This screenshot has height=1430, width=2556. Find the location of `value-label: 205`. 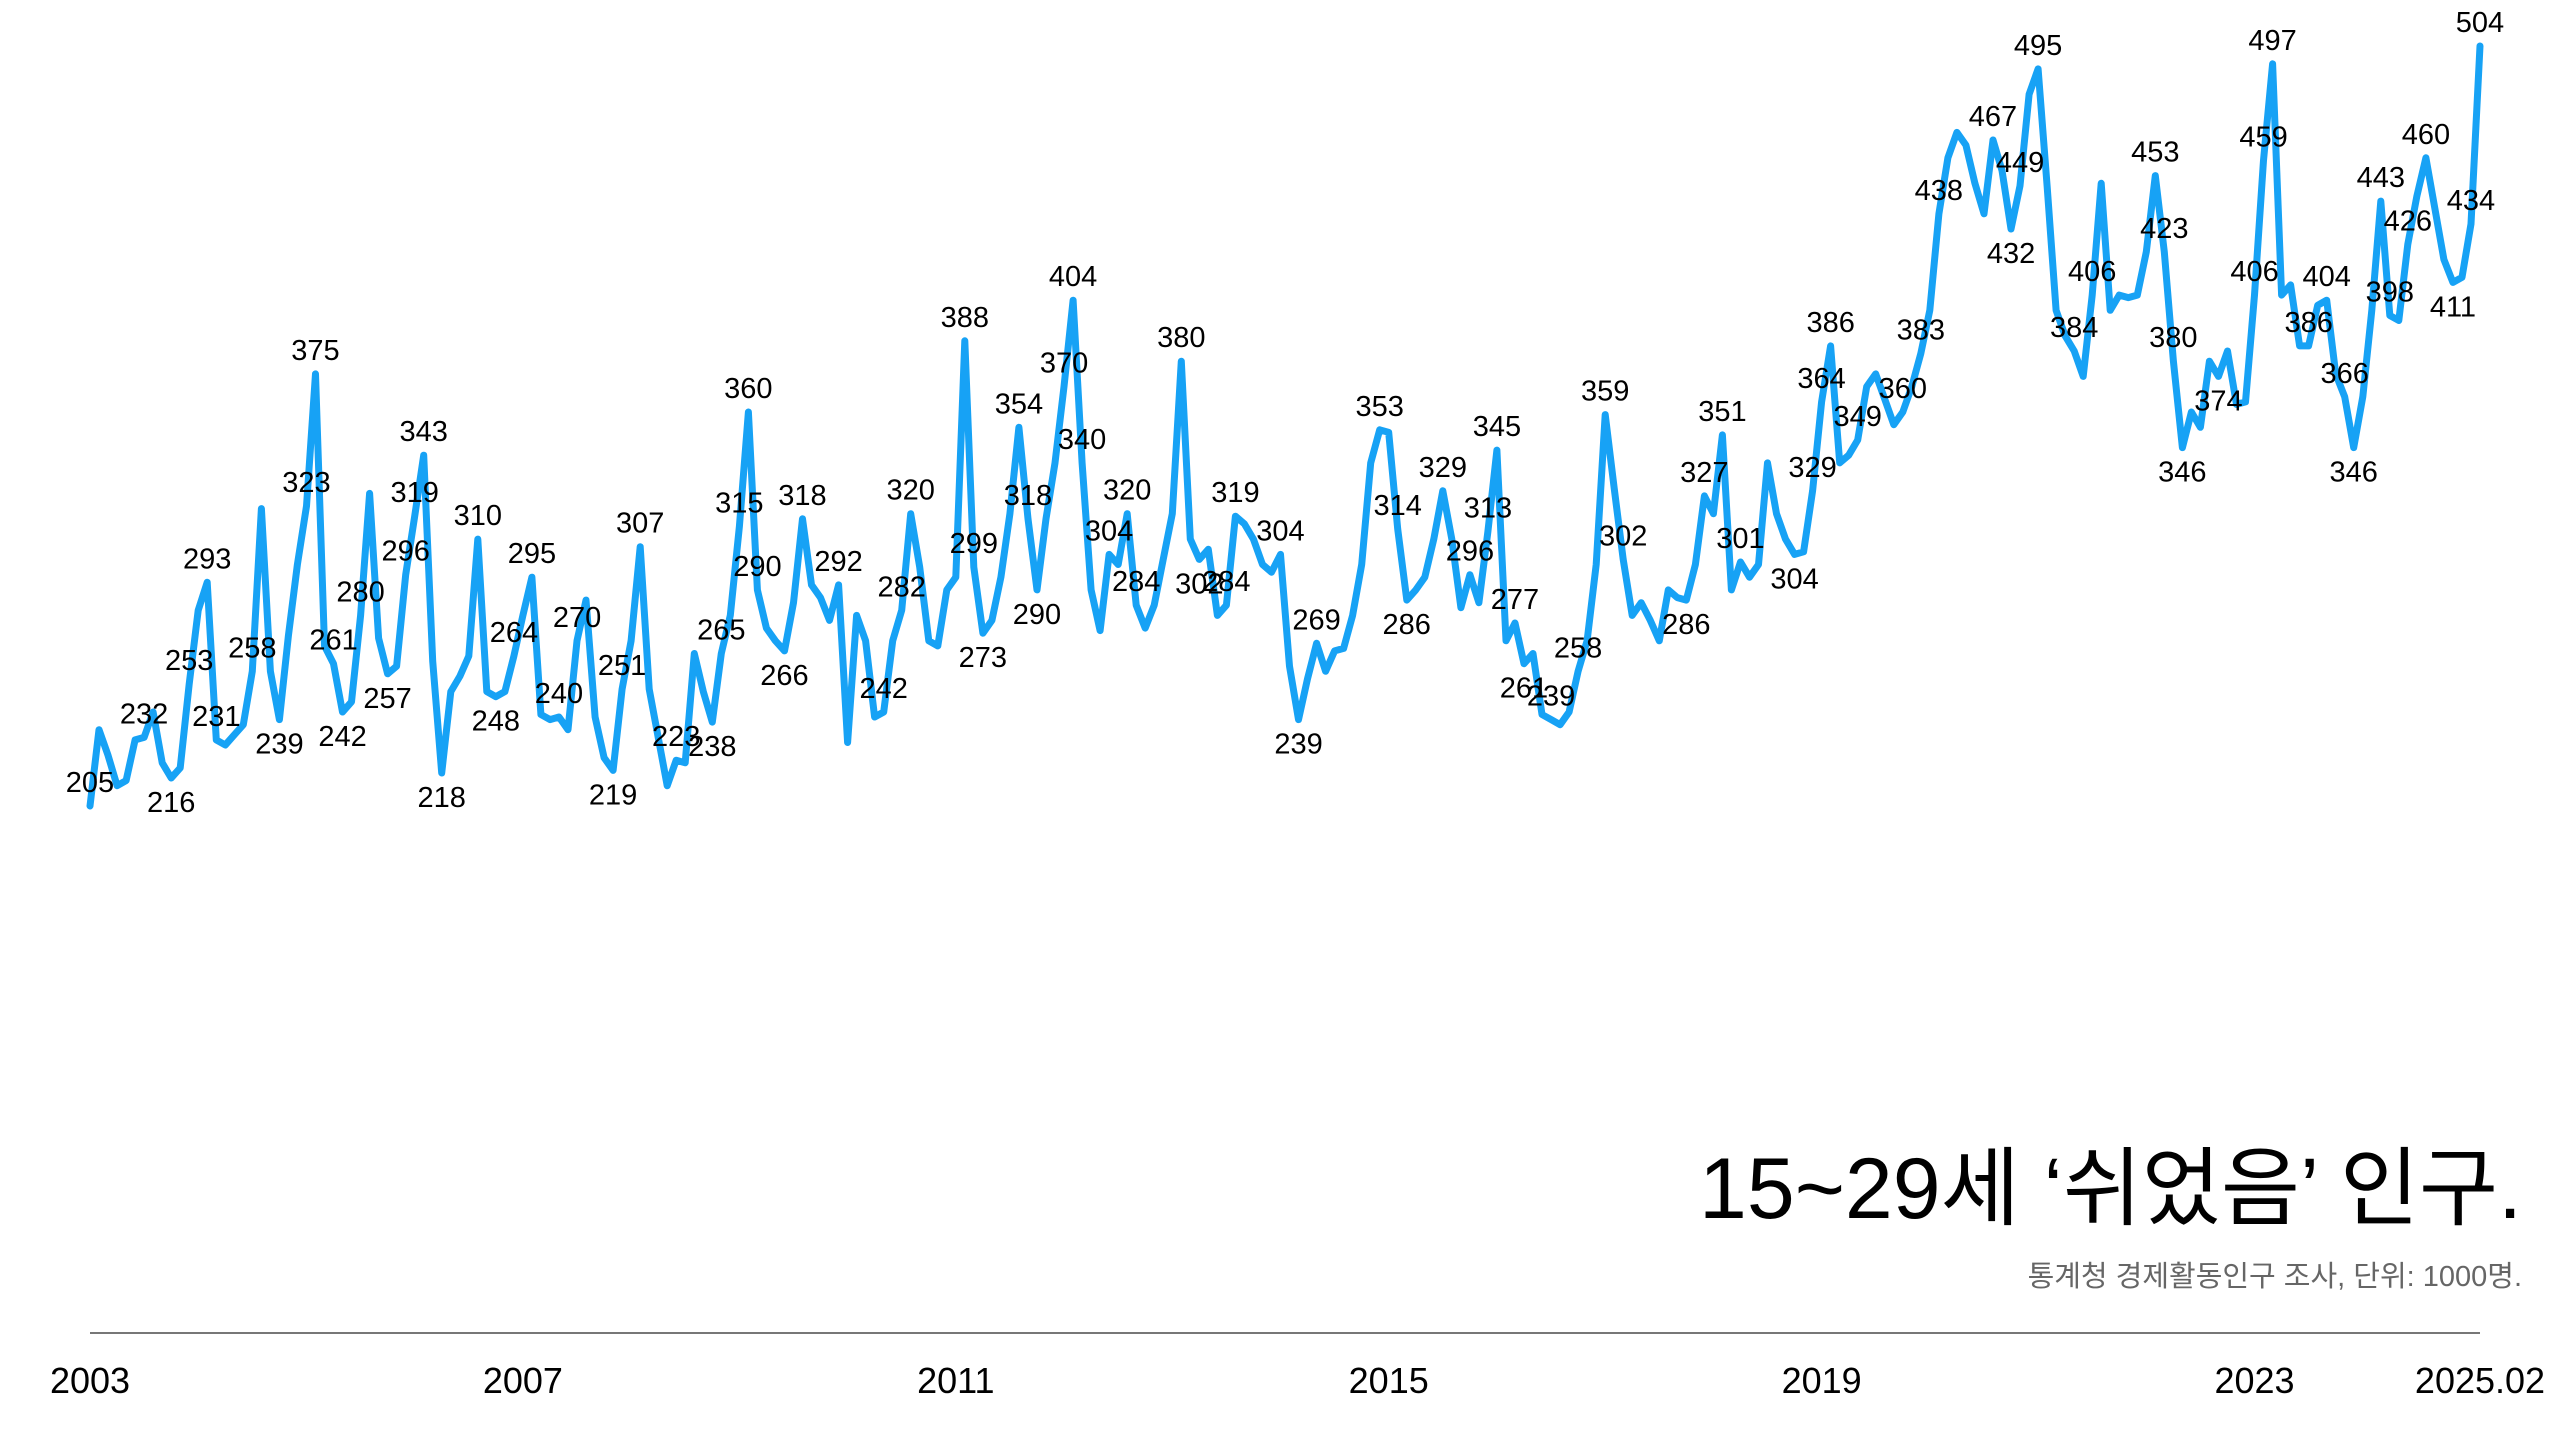

value-label: 205 is located at coordinates (90, 783).